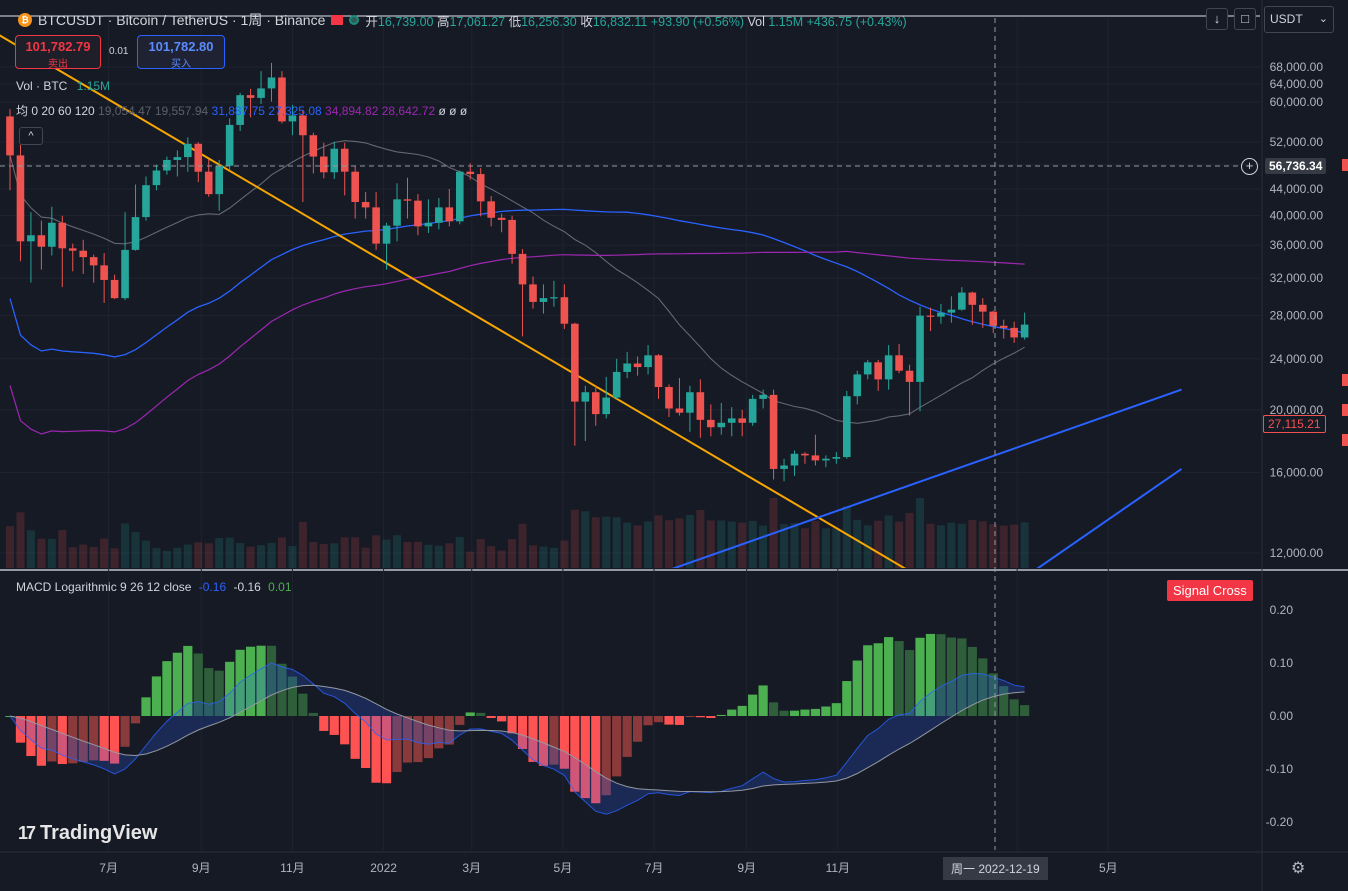  Describe the element at coordinates (280, 587) in the screenshot. I see `macd-value-3: 0.01` at that location.